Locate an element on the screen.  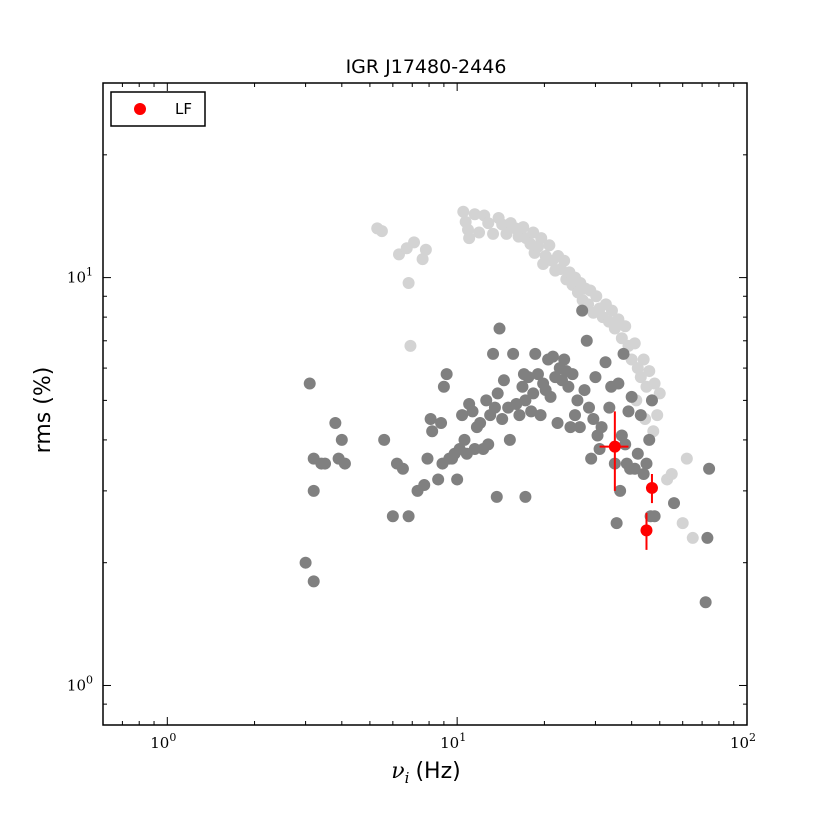
legend-box is located at coordinates (158, 109).